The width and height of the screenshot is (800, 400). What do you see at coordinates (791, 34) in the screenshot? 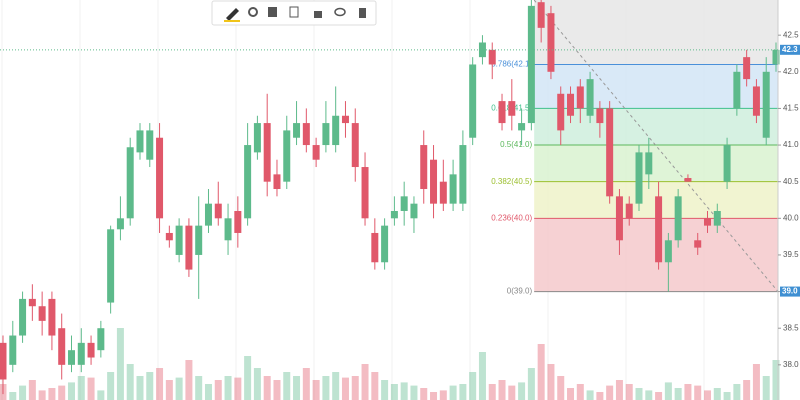
I see `y-tick-label: 42.5` at bounding box center [791, 34].